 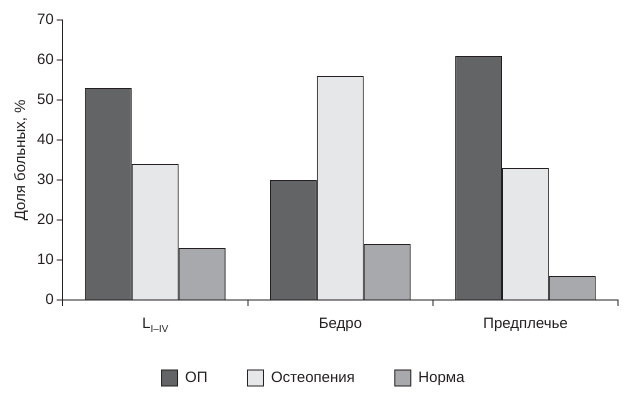 I want to click on x-tick-label: Бедро, so click(x=340, y=323).